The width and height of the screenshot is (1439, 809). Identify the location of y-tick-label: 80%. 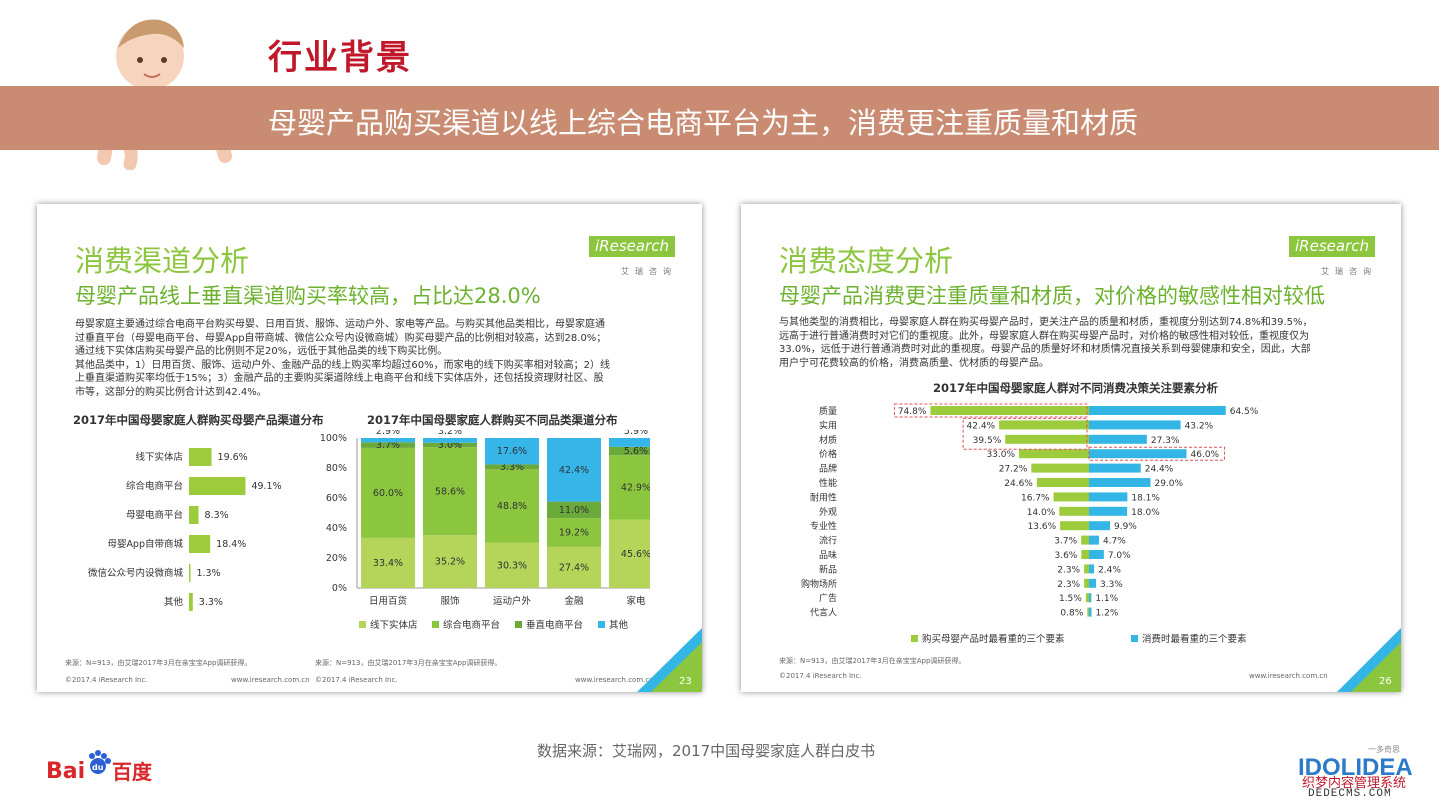
(336, 468).